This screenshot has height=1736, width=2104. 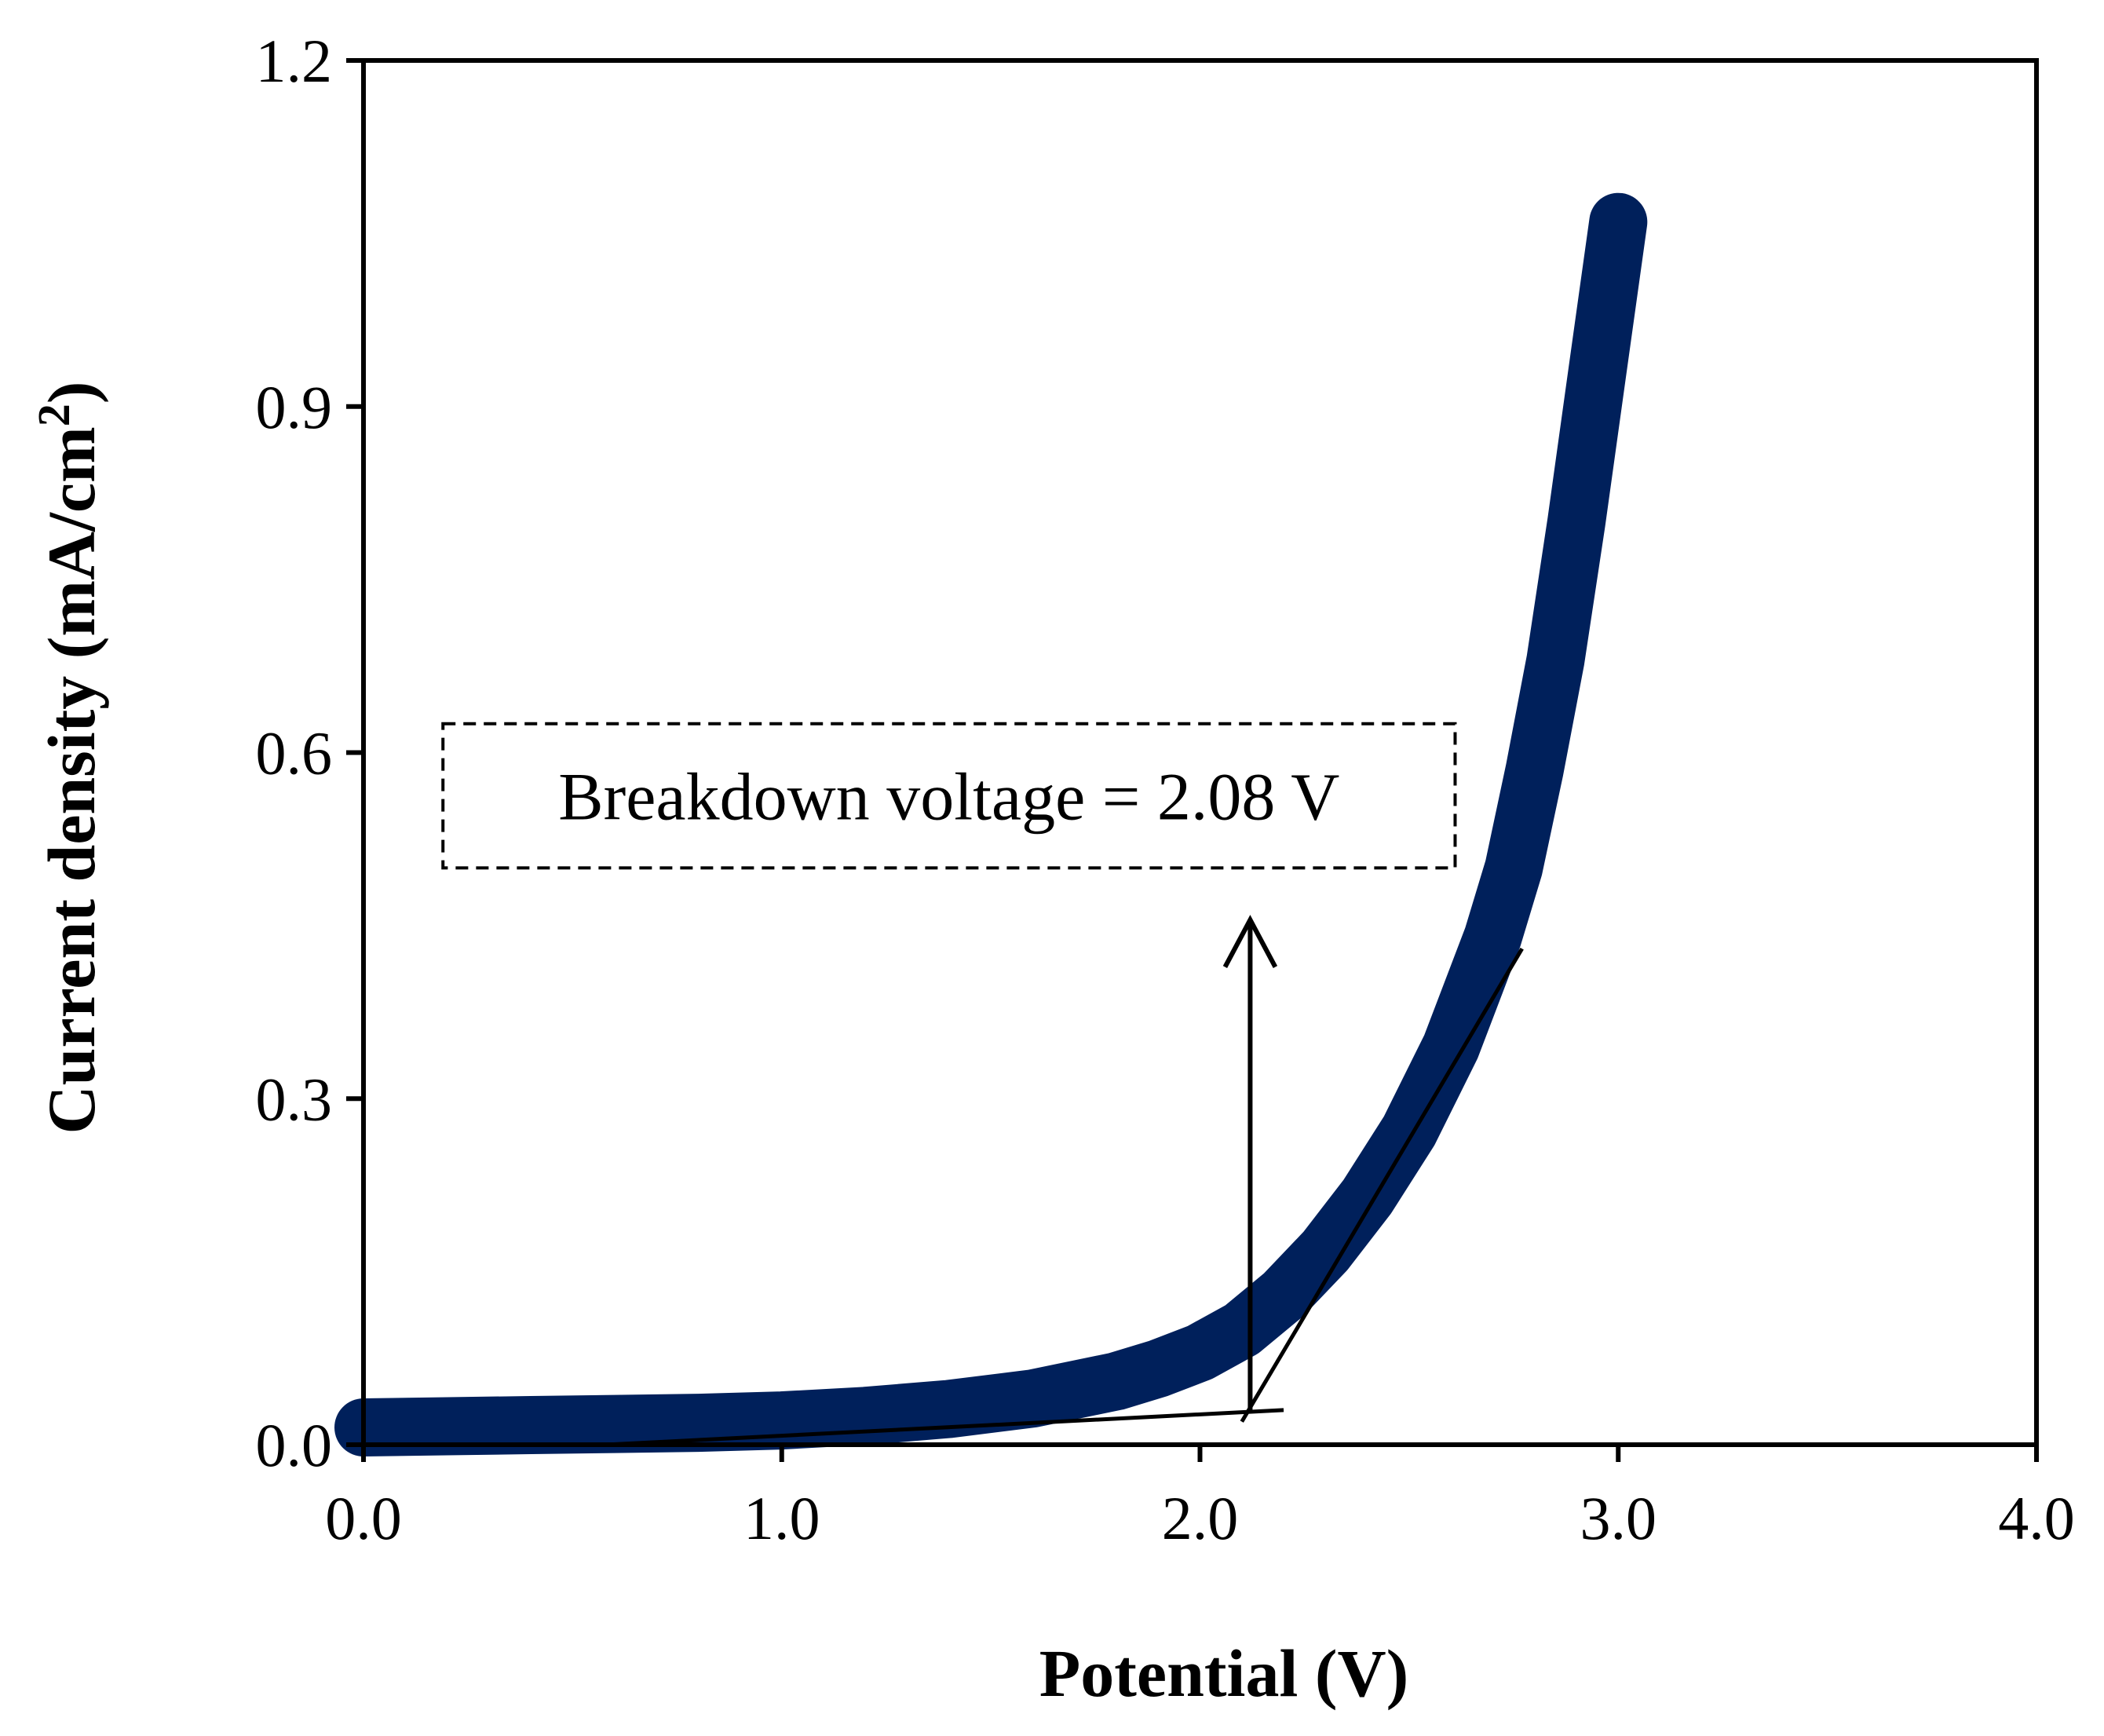 I want to click on x-axis-title: Potential (V), so click(x=1223, y=1673).